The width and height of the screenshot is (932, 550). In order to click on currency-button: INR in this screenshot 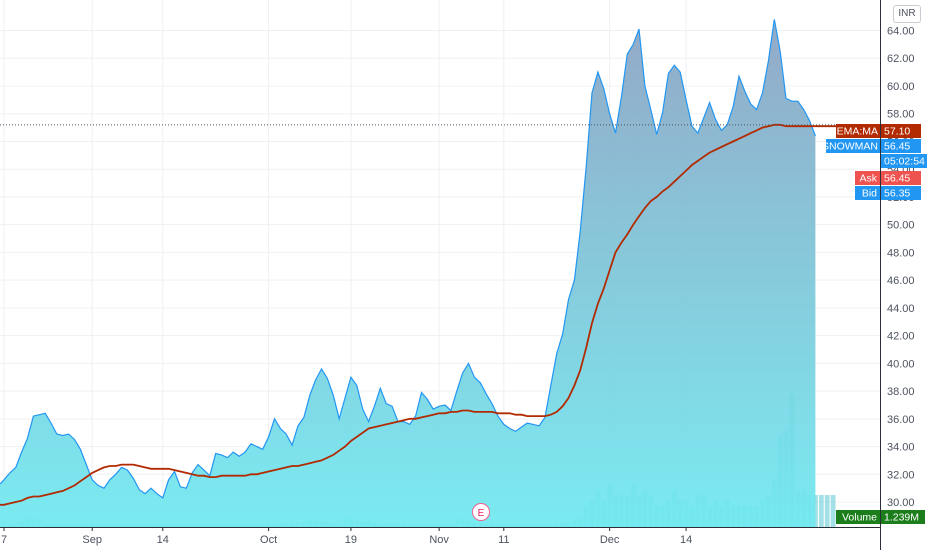, I will do `click(907, 14)`.